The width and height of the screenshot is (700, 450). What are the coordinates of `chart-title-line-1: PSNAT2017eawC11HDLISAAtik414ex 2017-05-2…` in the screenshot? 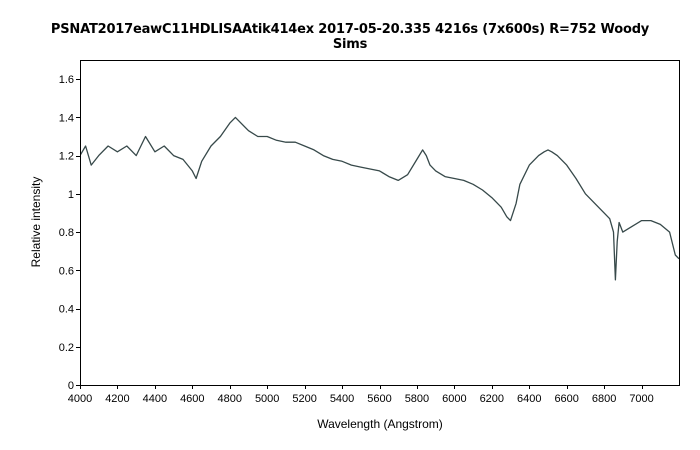 It's located at (350, 29).